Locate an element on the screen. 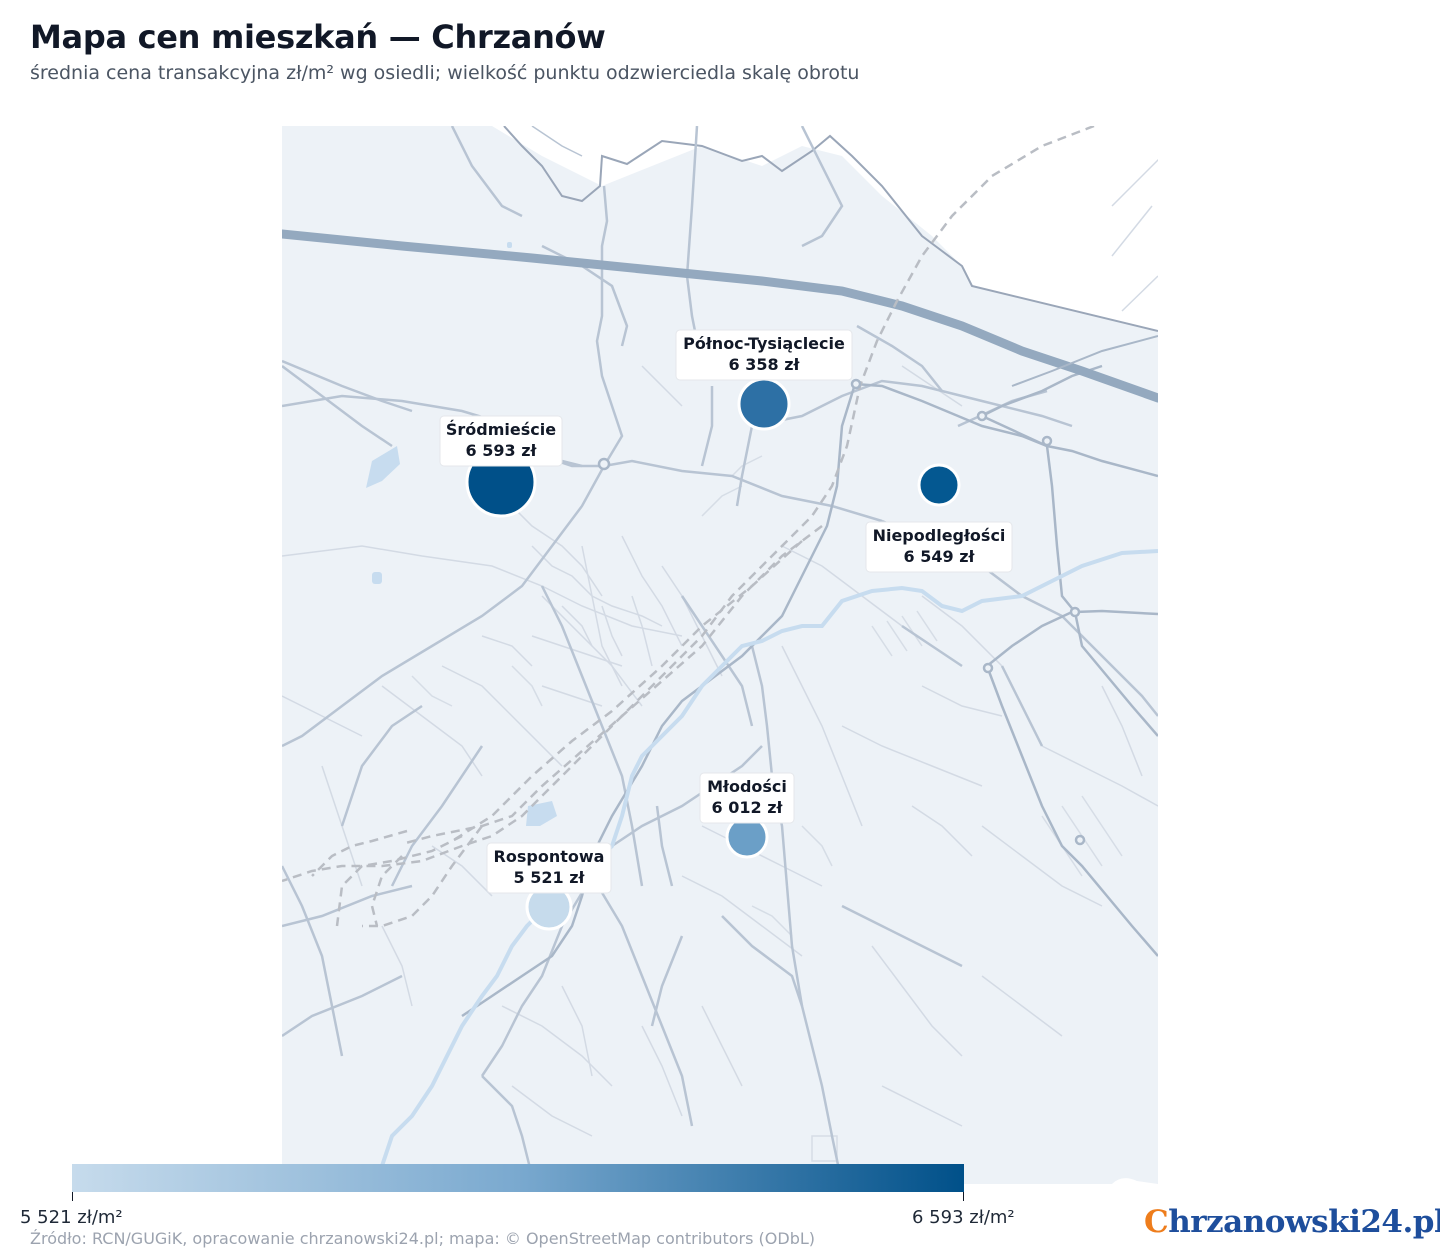 The width and height of the screenshot is (1440, 1260). district-name: Śródmieście is located at coordinates (501, 429).